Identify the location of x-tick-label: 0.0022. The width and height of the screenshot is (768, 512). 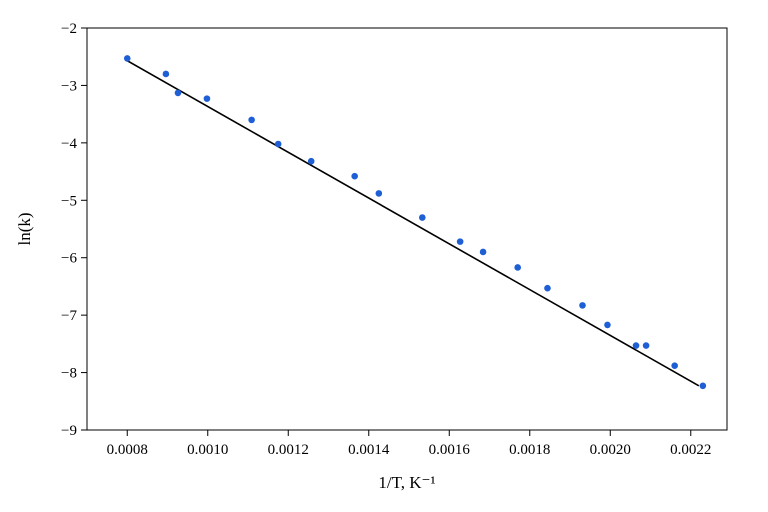
(690, 450).